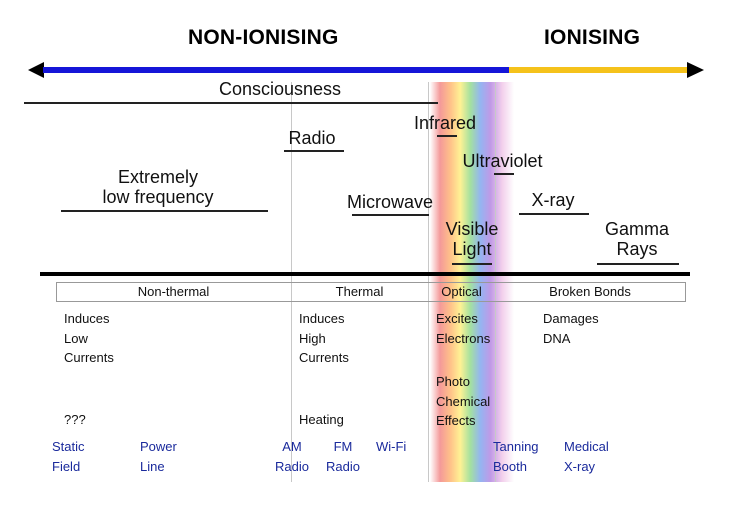 The image size is (745, 511). I want to click on band-radio: Radio, so click(312, 138).